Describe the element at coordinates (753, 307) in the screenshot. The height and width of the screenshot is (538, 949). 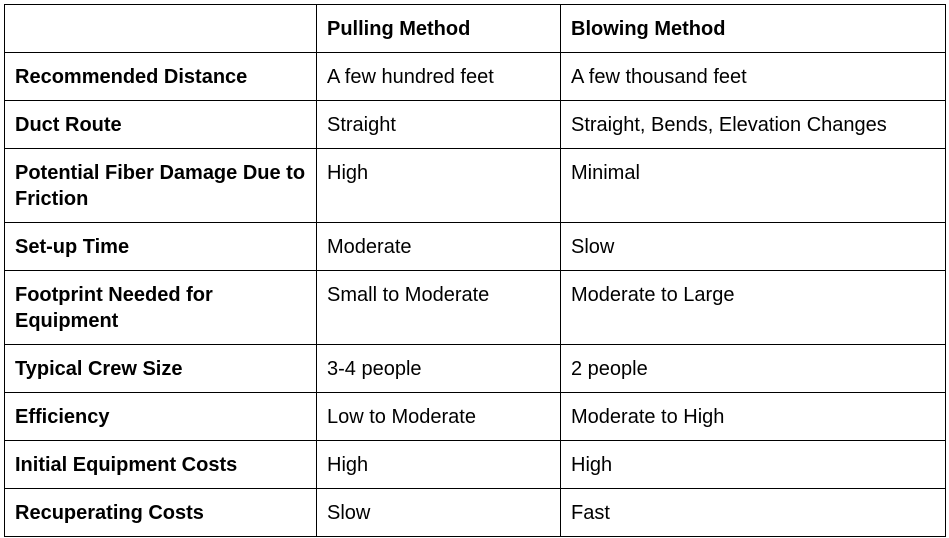
I see `blowing-cell: Moderate to Large` at that location.